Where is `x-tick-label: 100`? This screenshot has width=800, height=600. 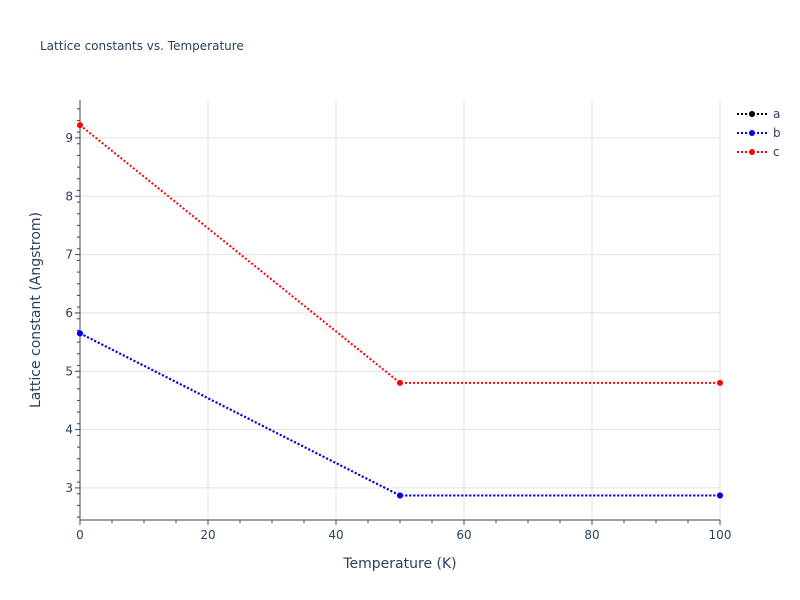 x-tick-label: 100 is located at coordinates (720, 535).